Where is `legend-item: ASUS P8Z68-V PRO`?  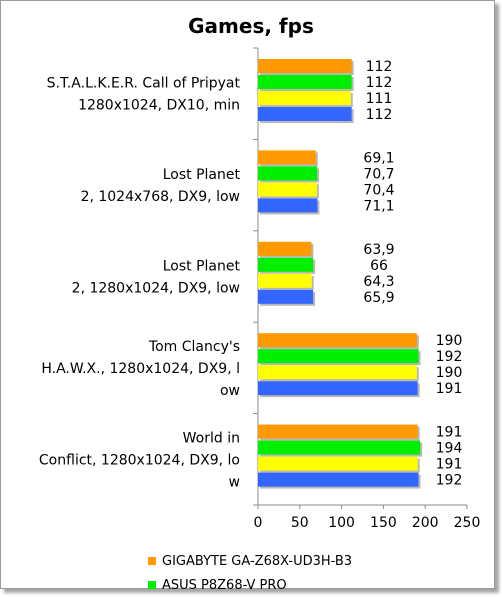 legend-item: ASUS P8Z68-V PRO is located at coordinates (250, 585).